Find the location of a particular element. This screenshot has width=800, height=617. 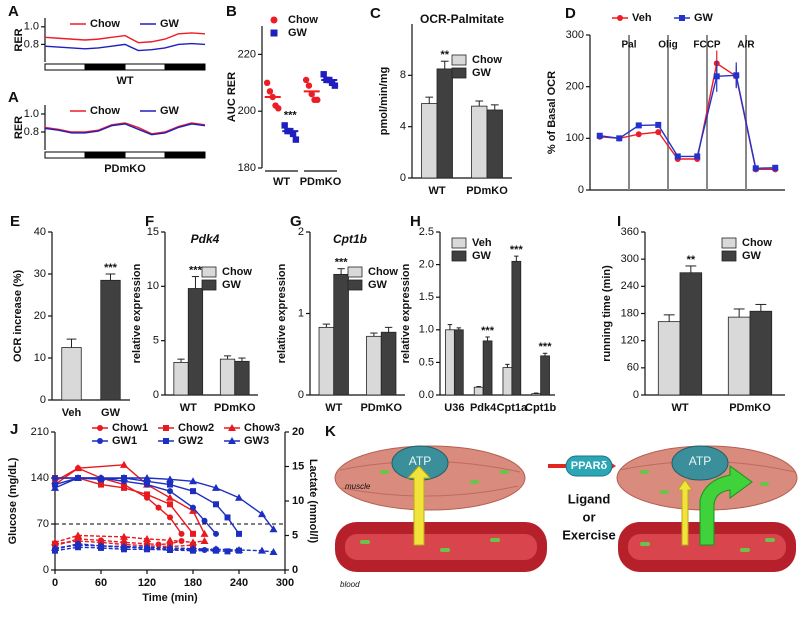

y-tick-label: 2.5 is located at coordinates (426, 232).